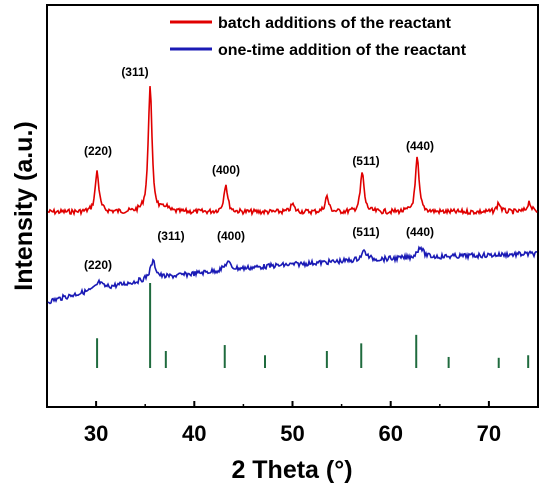 This screenshot has width=550, height=499. What do you see at coordinates (292, 433) in the screenshot?
I see `x-tick-label: 50` at bounding box center [292, 433].